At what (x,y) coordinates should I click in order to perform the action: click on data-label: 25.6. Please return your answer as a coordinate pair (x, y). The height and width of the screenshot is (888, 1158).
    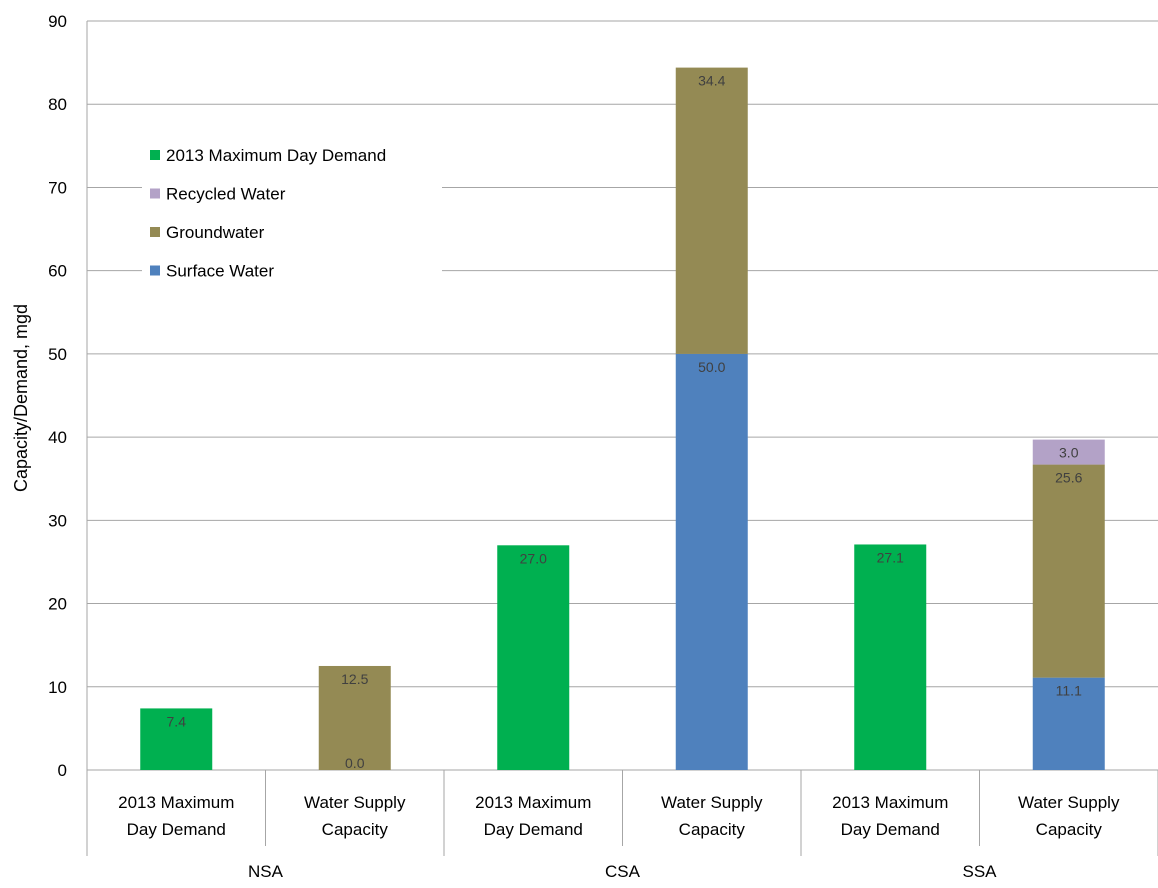
    Looking at the image, I should click on (1068, 478).